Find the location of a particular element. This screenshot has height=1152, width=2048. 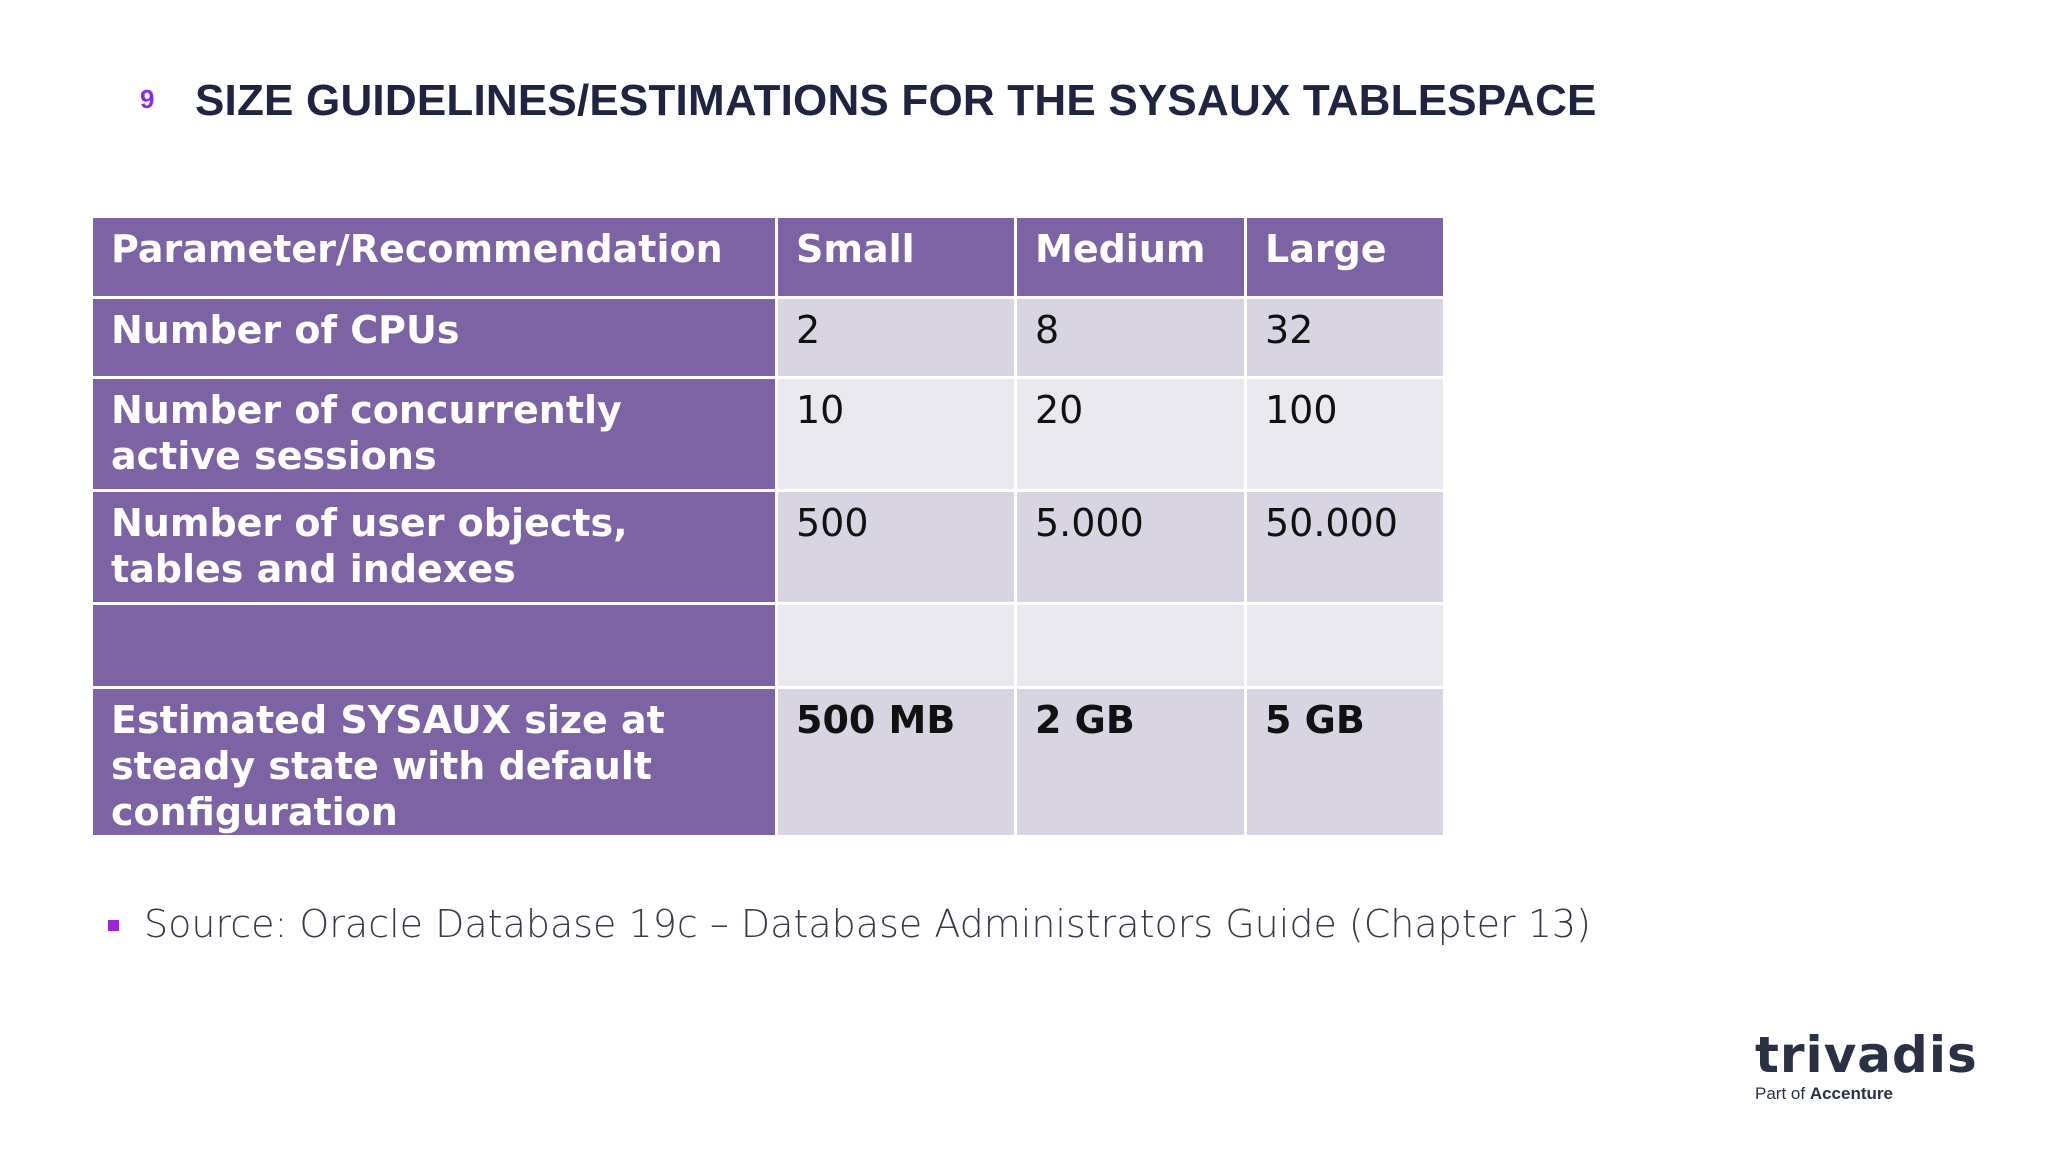

logo-tagline-company: Accenture is located at coordinates (1851, 1093).